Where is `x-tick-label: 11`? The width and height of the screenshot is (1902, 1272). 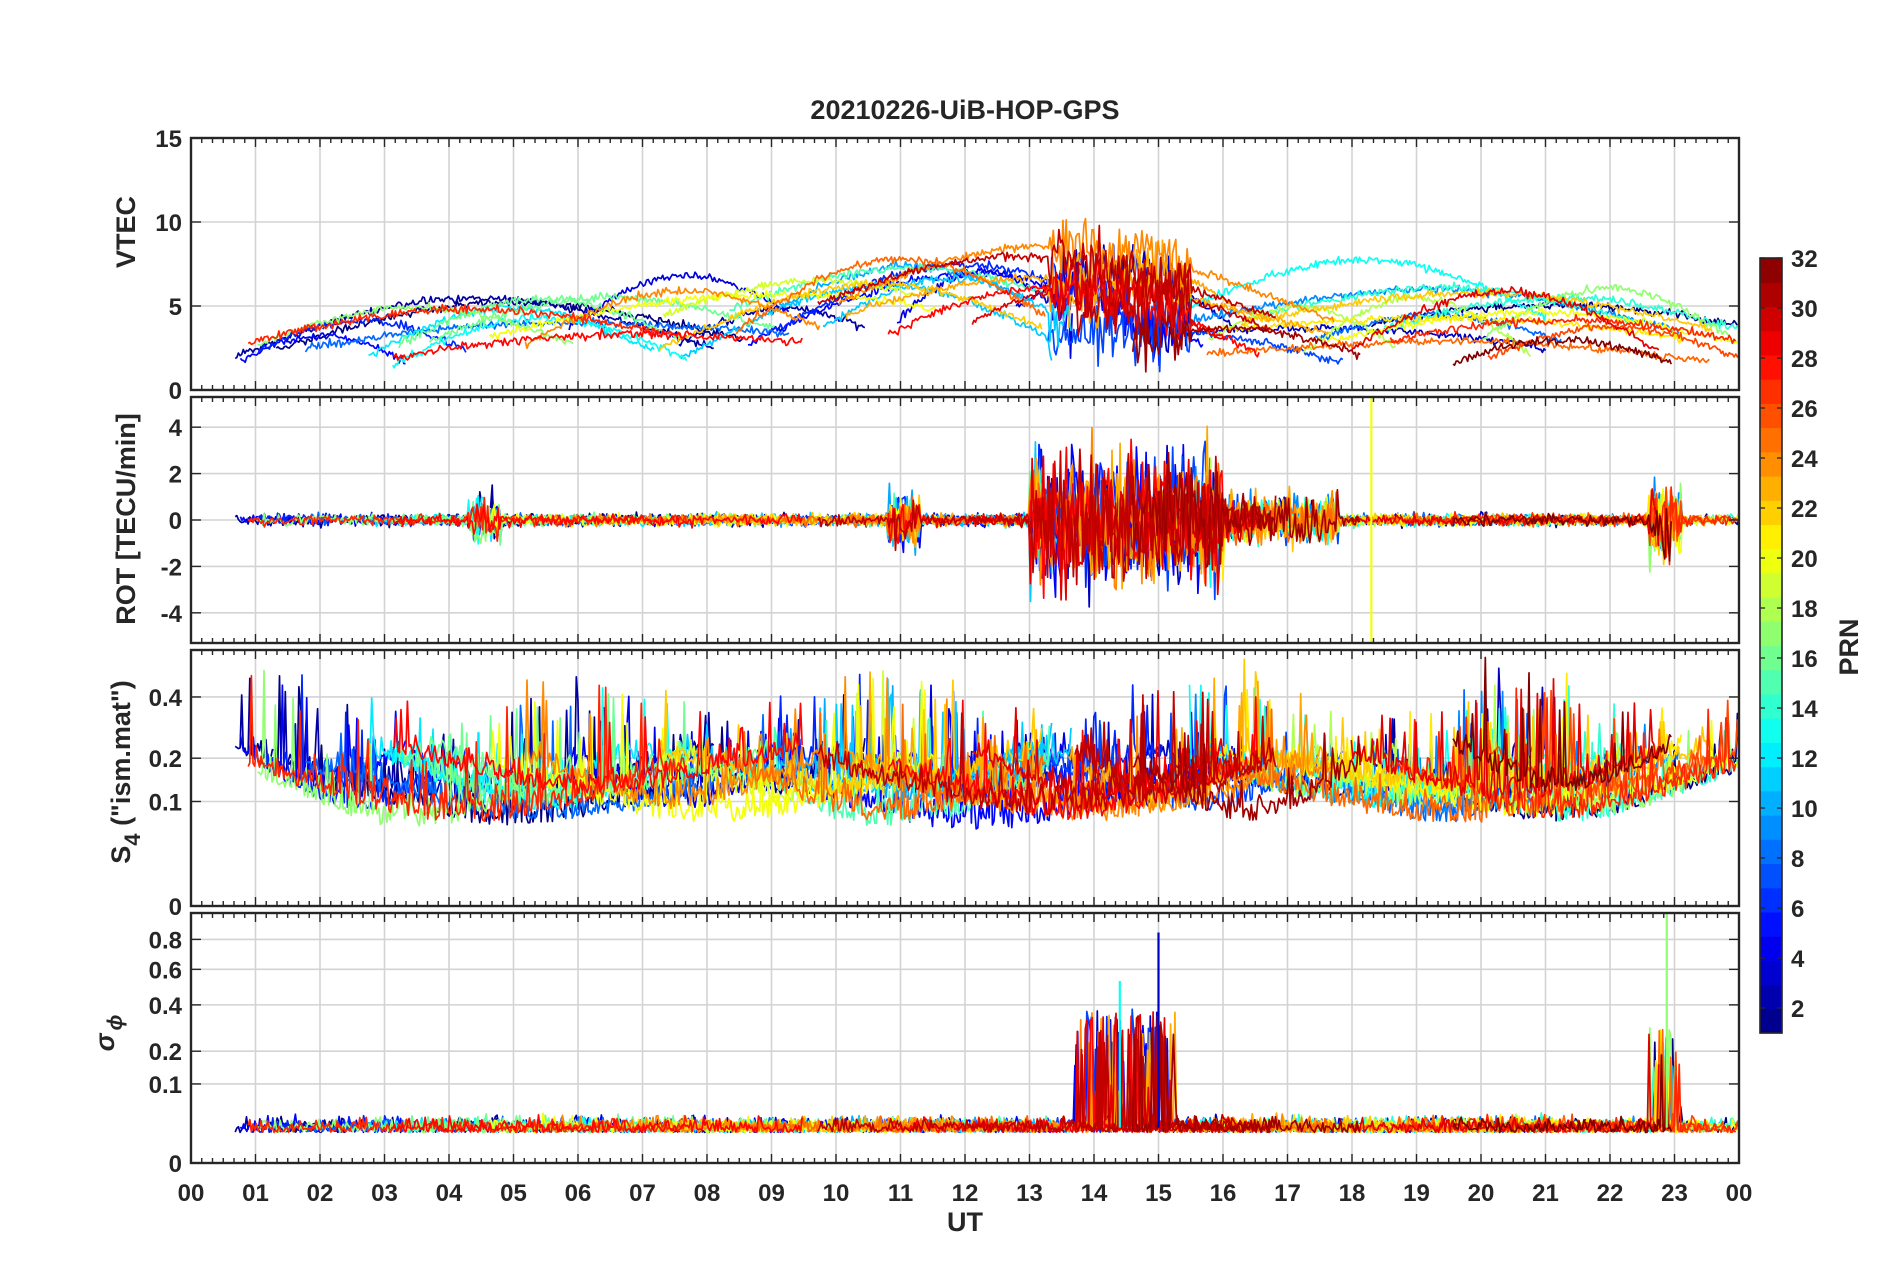 x-tick-label: 11 is located at coordinates (900, 1193).